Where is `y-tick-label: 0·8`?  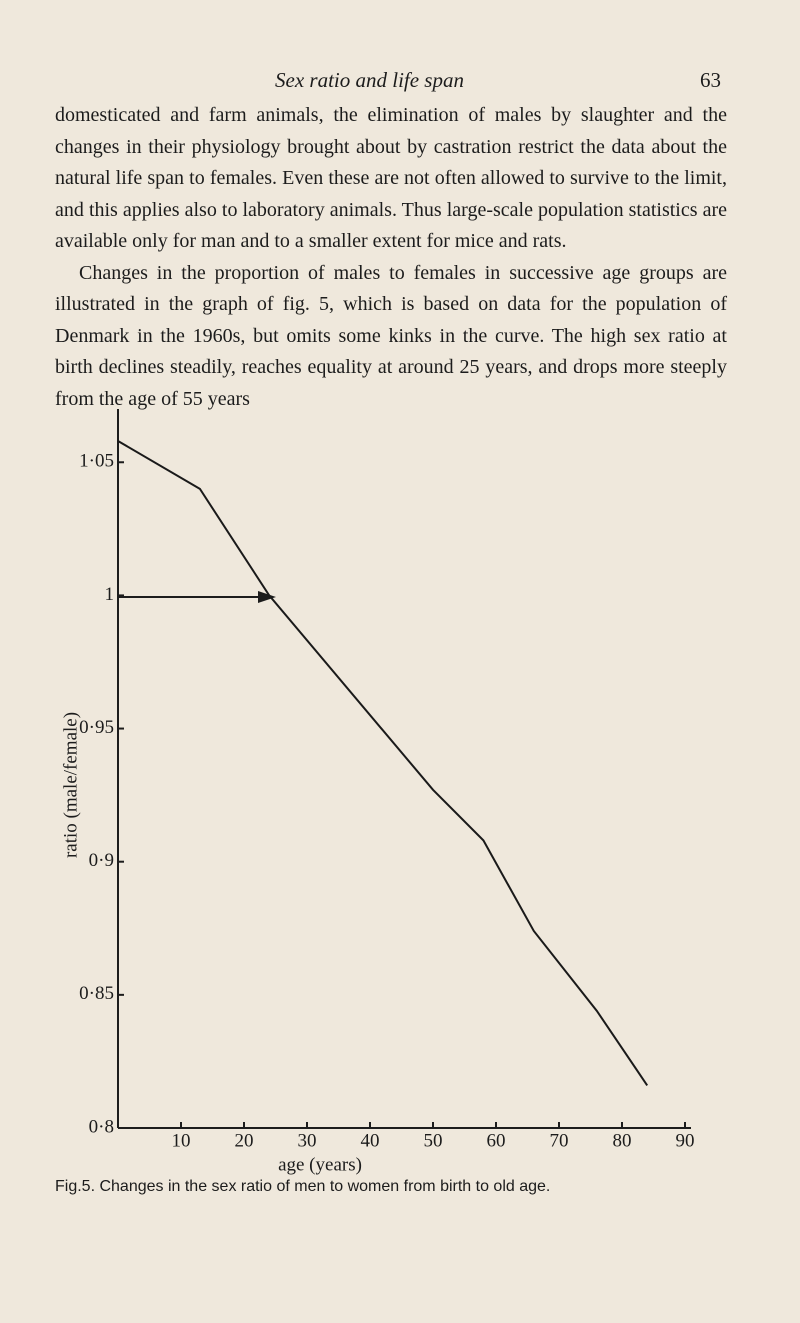 y-tick-label: 0·8 is located at coordinates (101, 1126).